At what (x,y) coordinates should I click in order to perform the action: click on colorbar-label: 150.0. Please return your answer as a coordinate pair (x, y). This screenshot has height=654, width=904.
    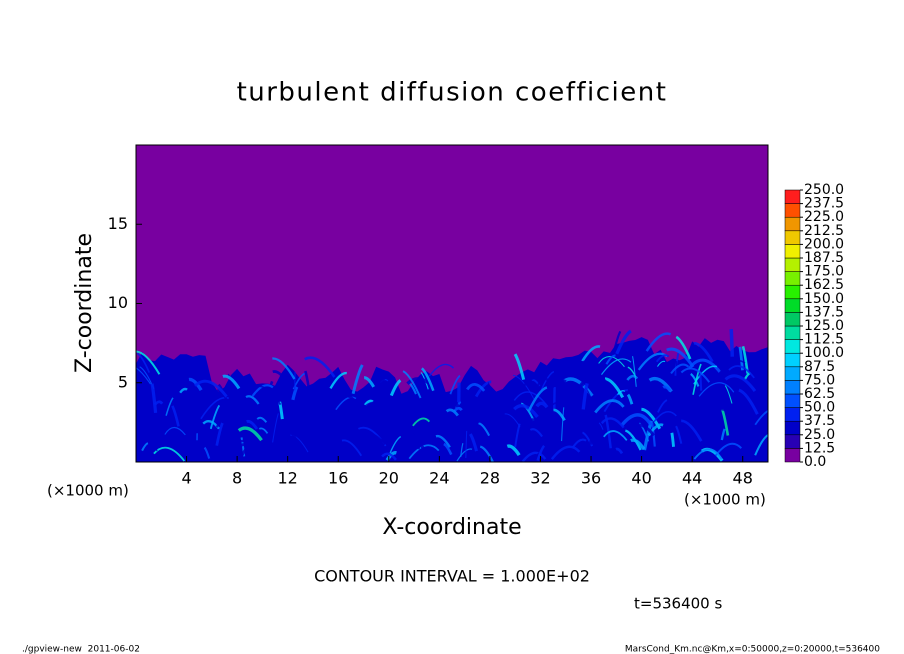
    Looking at the image, I should click on (824, 299).